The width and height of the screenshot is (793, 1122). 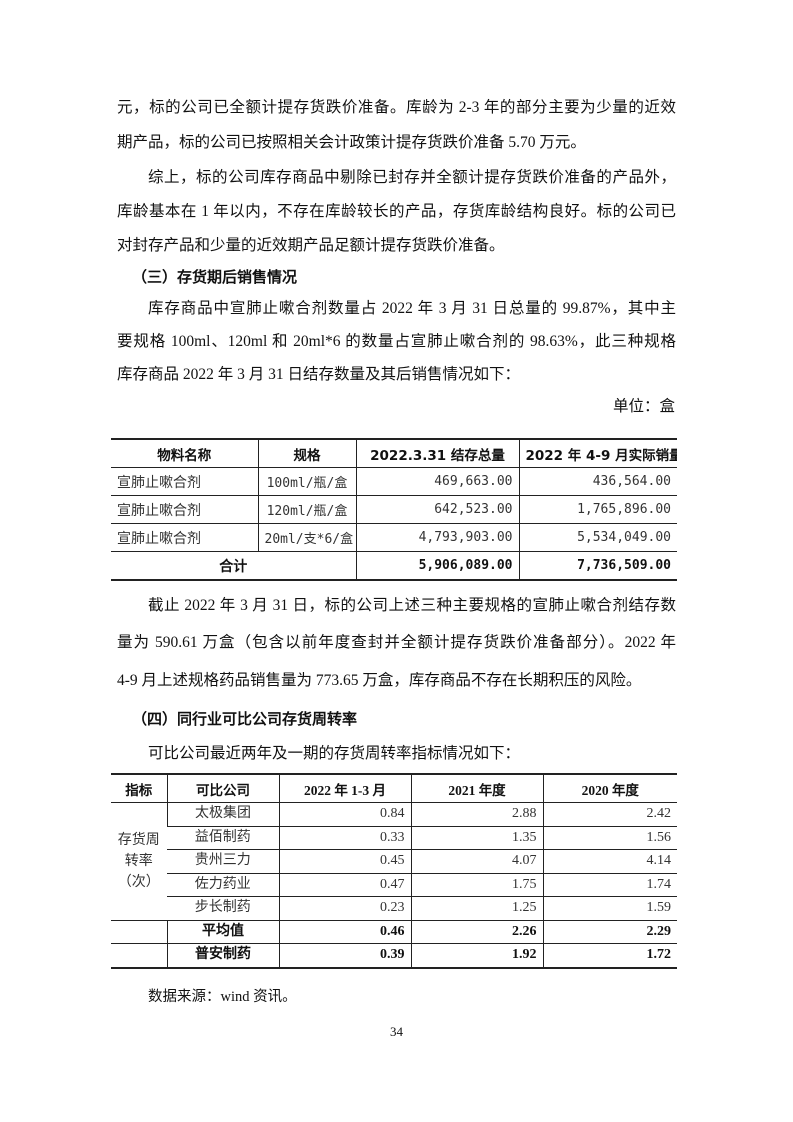 What do you see at coordinates (222, 997) in the screenshot?
I see `data-source-note: 数据来源：wind 资讯。` at bounding box center [222, 997].